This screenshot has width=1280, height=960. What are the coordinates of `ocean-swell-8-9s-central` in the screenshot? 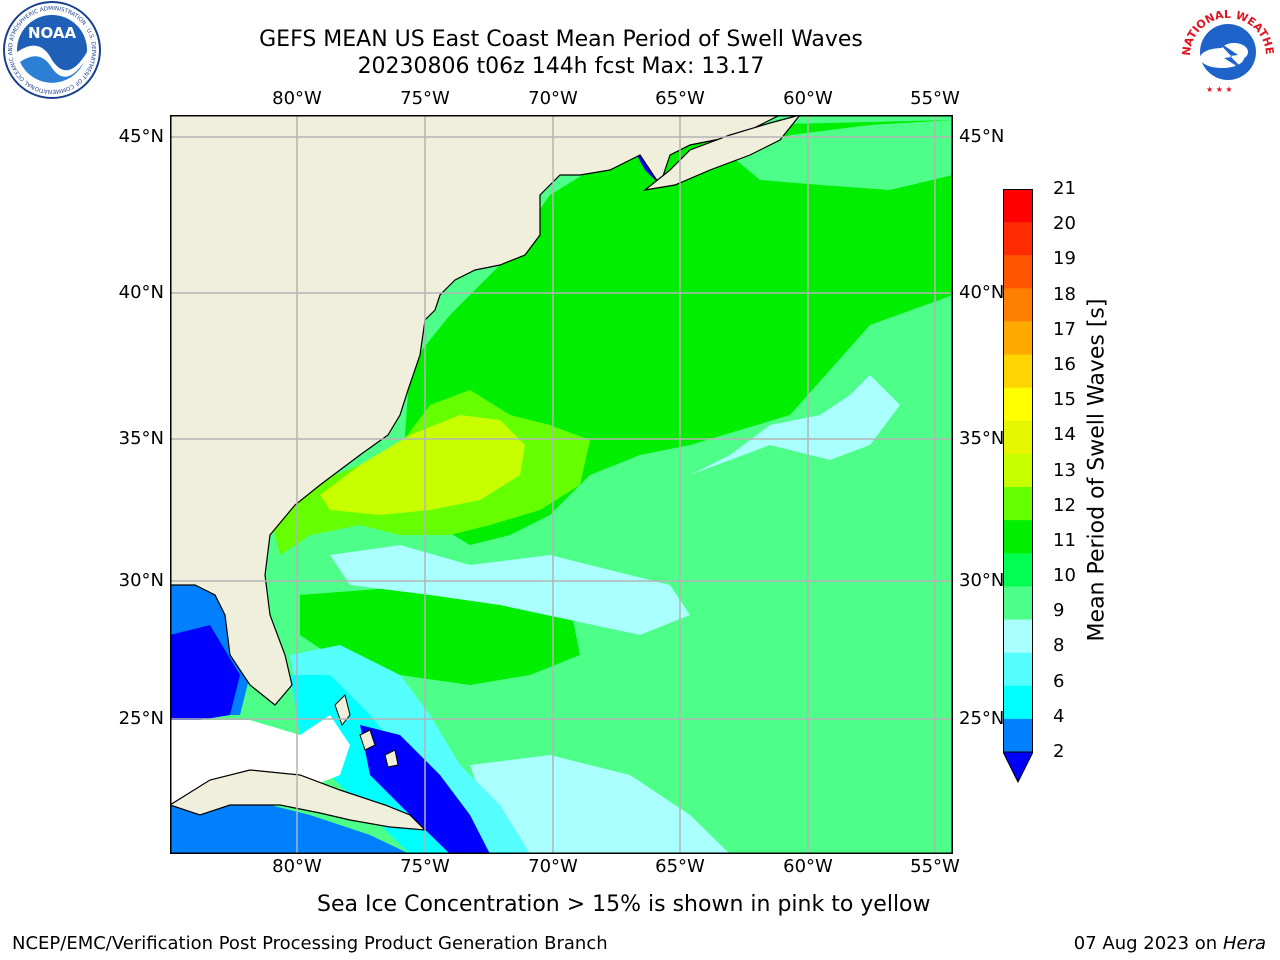 It's located at (510, 590).